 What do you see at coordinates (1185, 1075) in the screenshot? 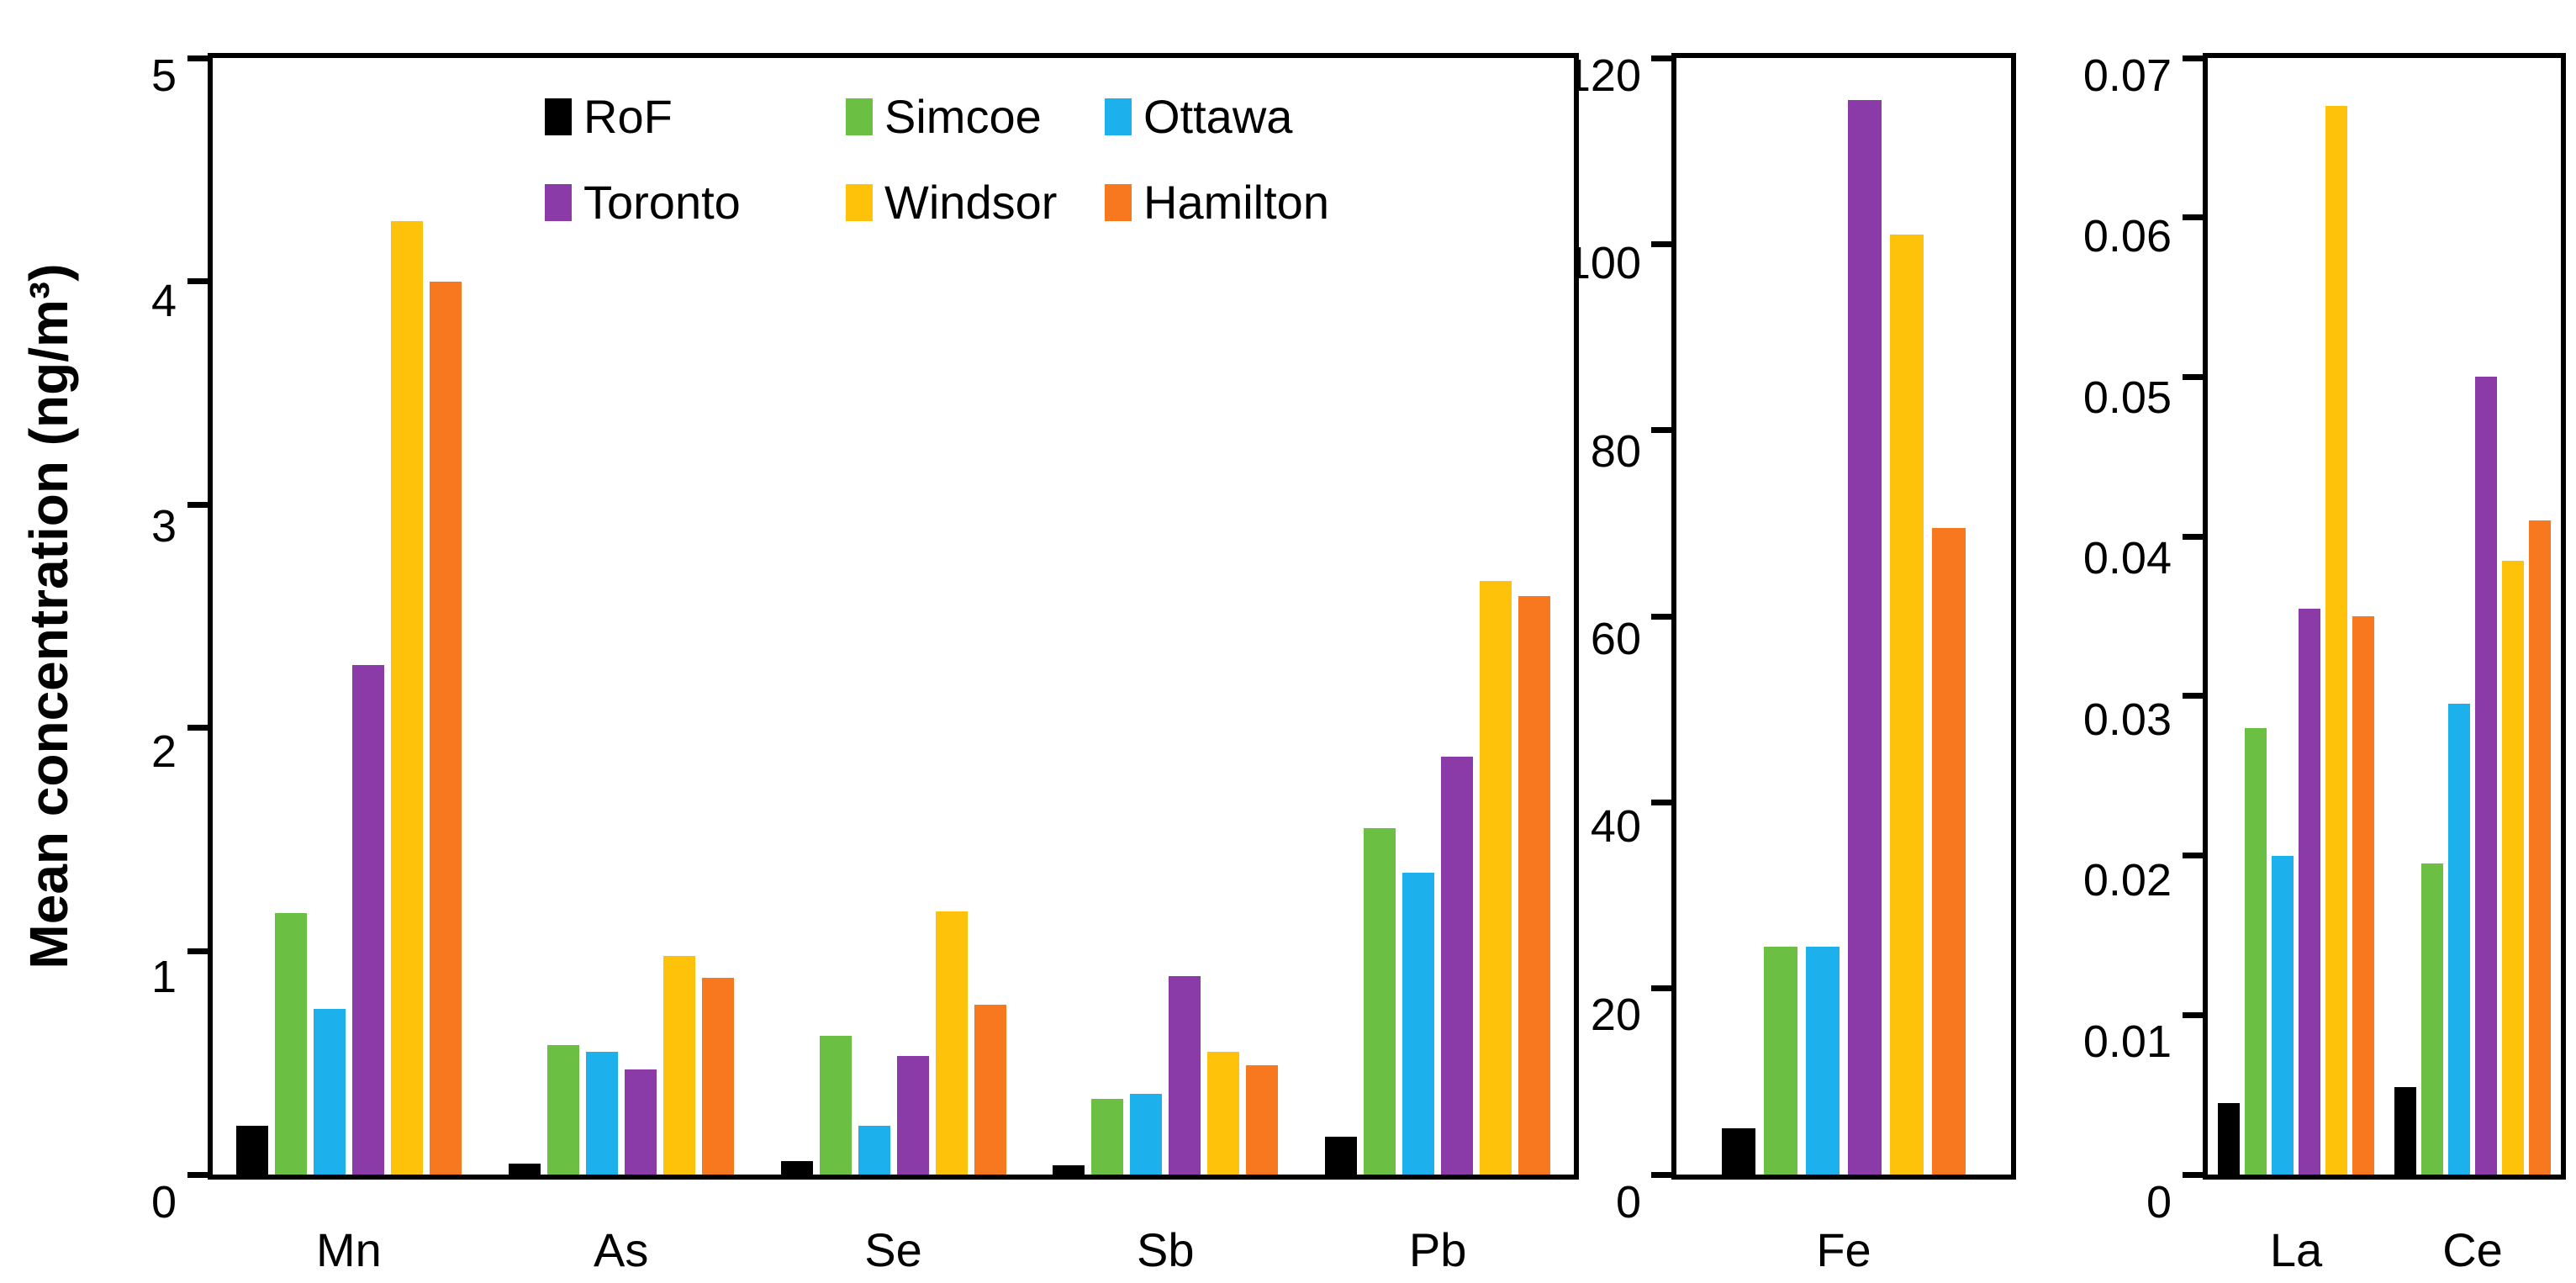
I see `bar-Sb-Toronto` at bounding box center [1185, 1075].